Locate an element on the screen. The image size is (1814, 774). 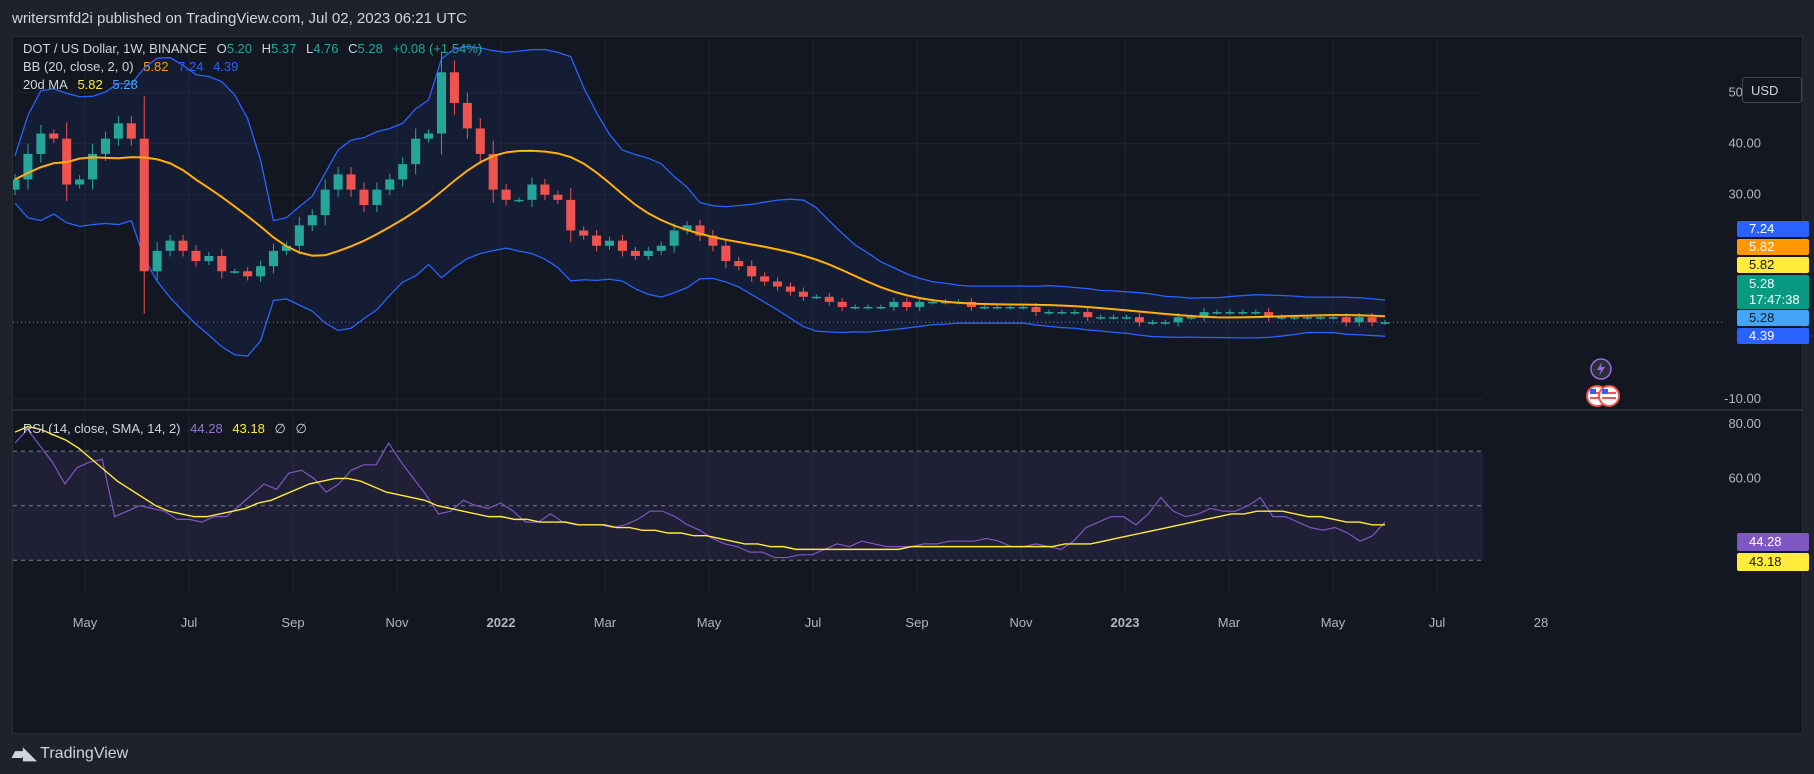
rsi-na-2: ∅ is located at coordinates (301, 428).